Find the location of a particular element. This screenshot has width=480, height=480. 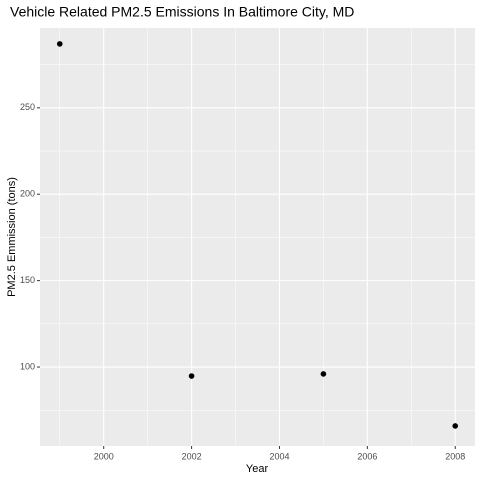

y-tick-label: 150 is located at coordinates (27, 280).